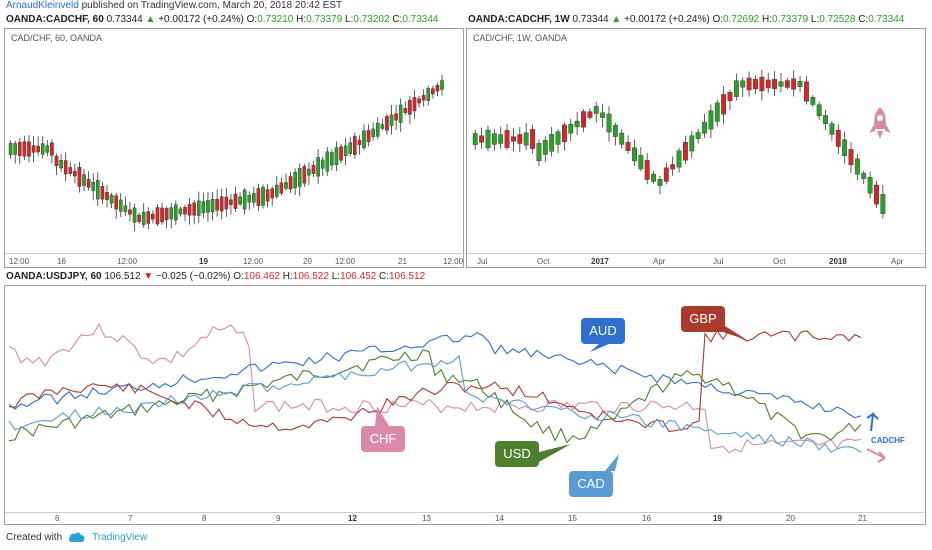 The image size is (932, 550). What do you see at coordinates (122, 276) in the screenshot?
I see `b-price: 106.512` at bounding box center [122, 276].